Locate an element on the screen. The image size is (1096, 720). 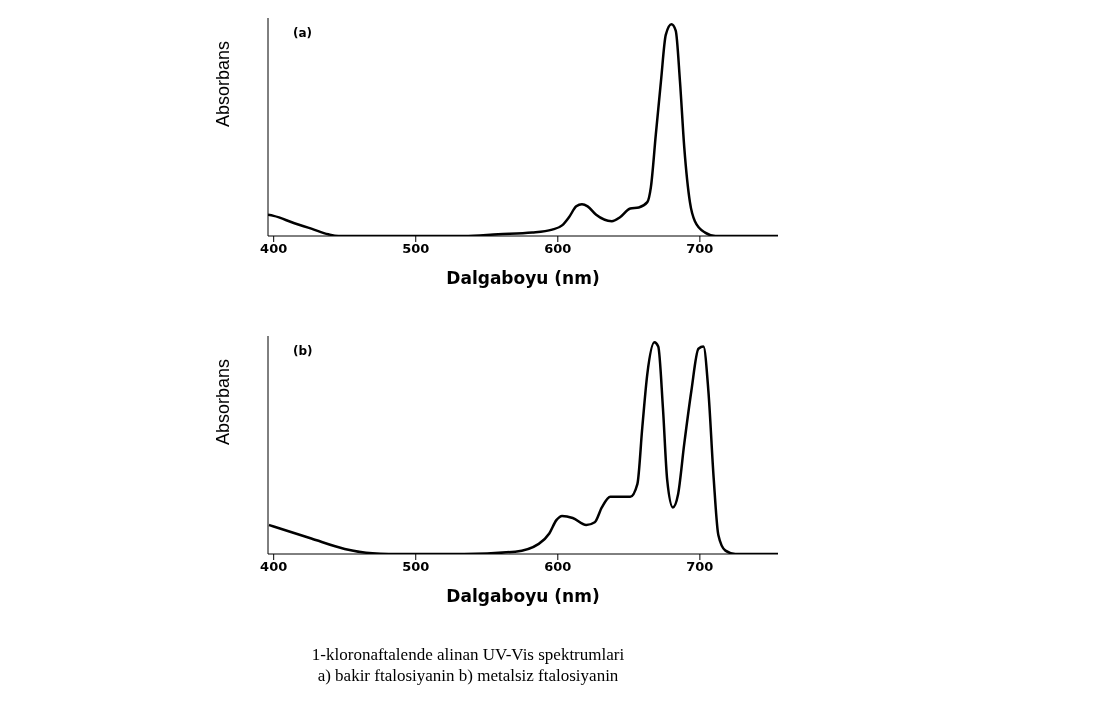
text: 1-kloronaftalende alinan UV-Vis spektrumlari is located at coordinates (468, 654).